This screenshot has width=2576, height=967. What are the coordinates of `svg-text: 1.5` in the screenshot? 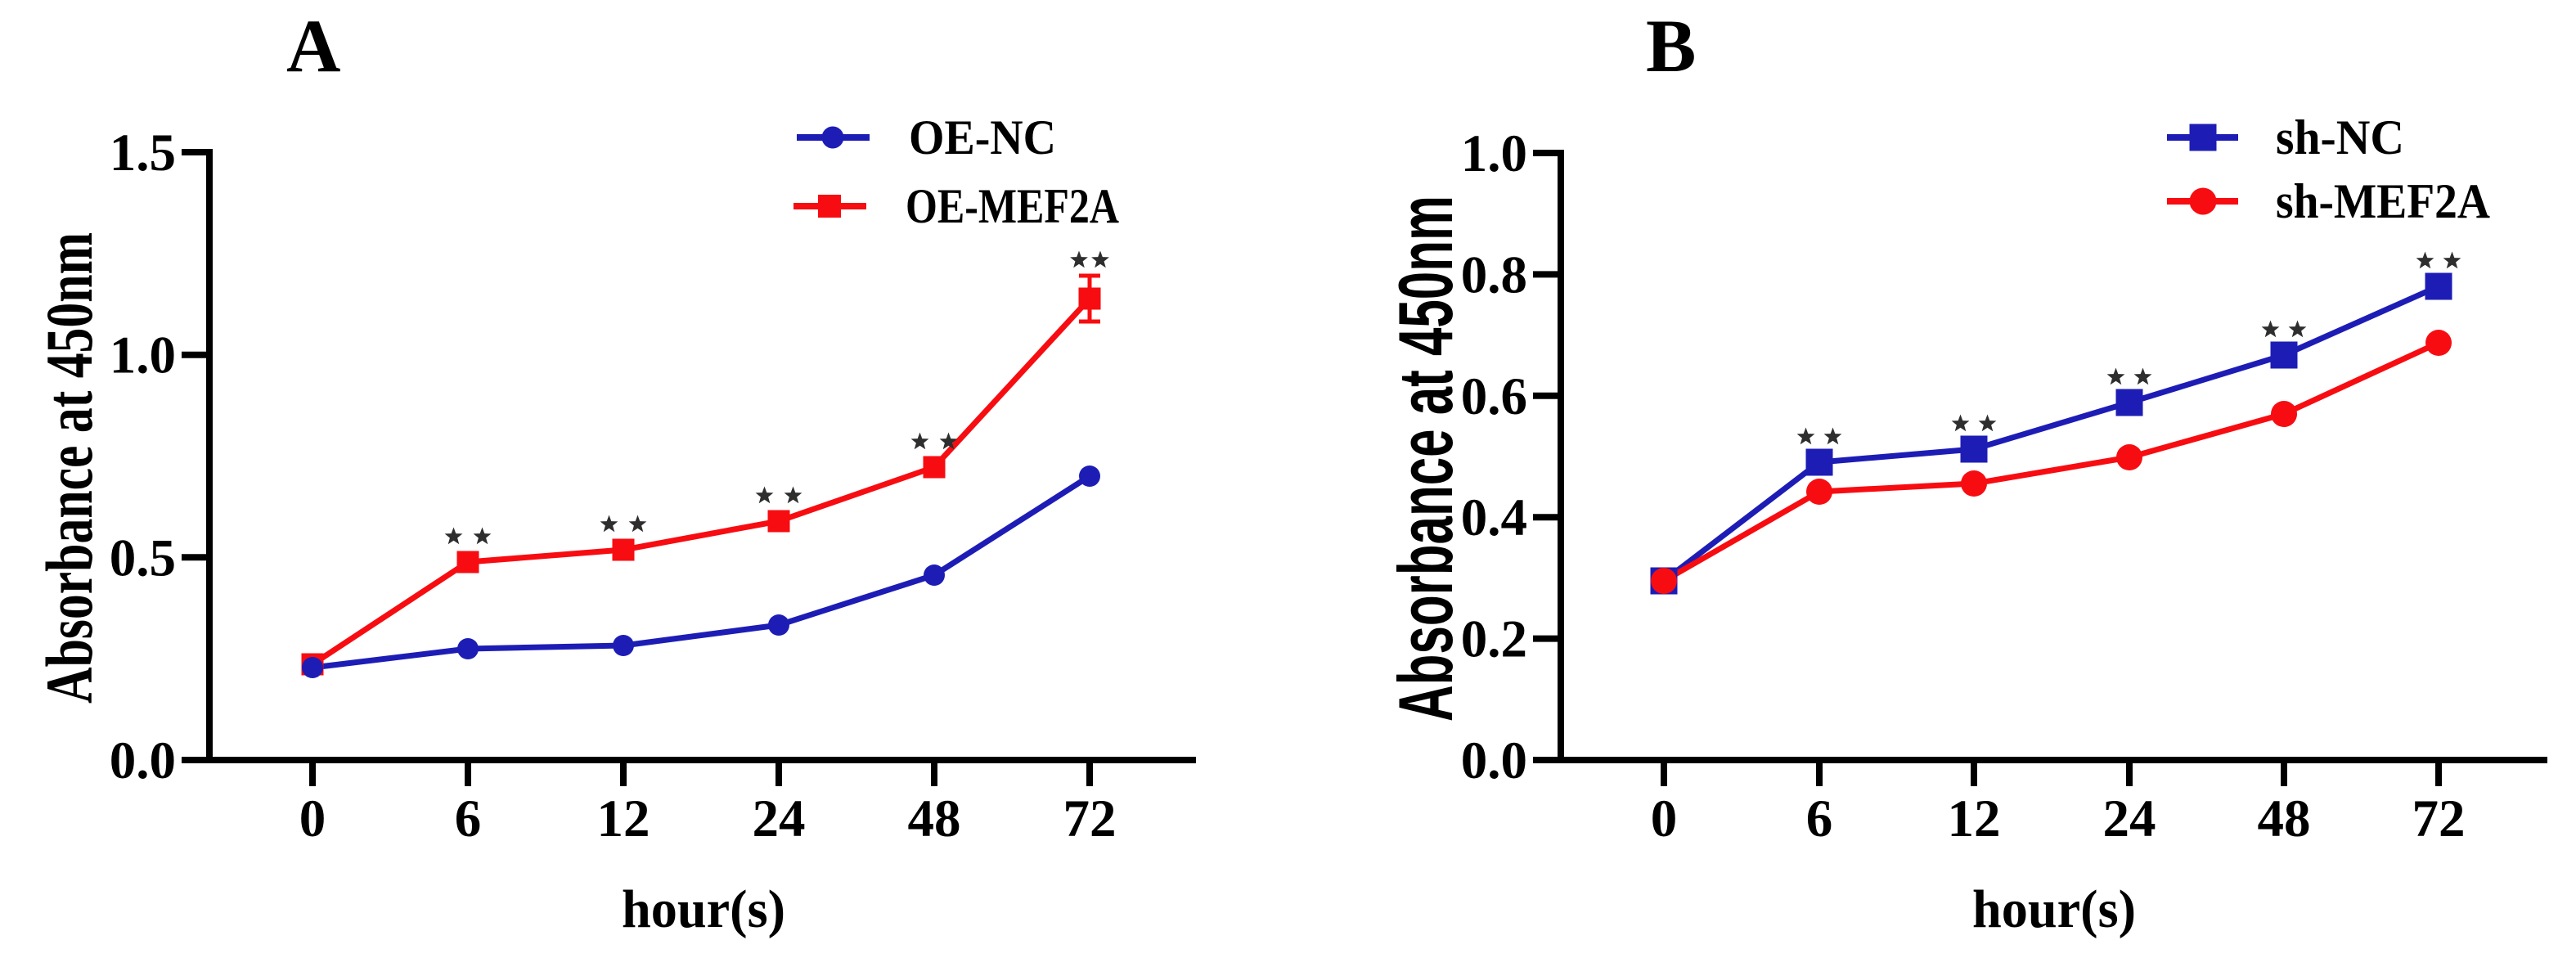 It's located at (143, 153).